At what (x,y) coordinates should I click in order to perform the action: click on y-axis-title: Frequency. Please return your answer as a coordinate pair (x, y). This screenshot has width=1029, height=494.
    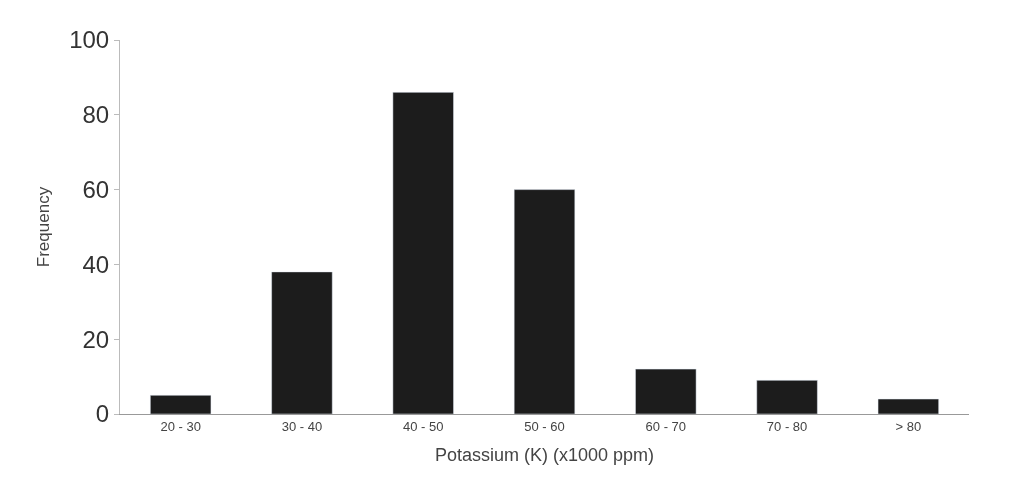
    Looking at the image, I should click on (43, 227).